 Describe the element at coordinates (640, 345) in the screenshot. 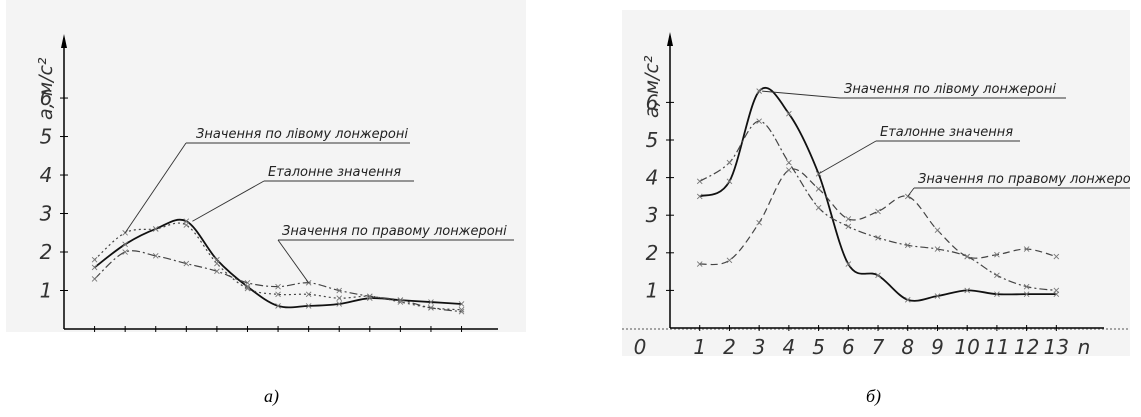

I see `origin-label: 0` at that location.